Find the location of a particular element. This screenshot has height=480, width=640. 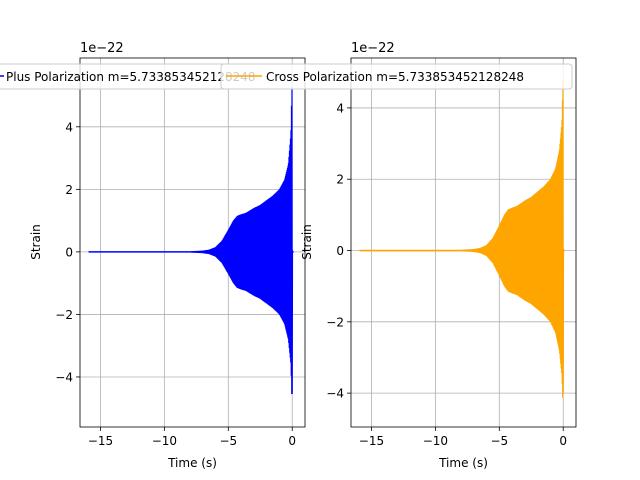

plus-x-tick-label: −15 is located at coordinates (100, 441).